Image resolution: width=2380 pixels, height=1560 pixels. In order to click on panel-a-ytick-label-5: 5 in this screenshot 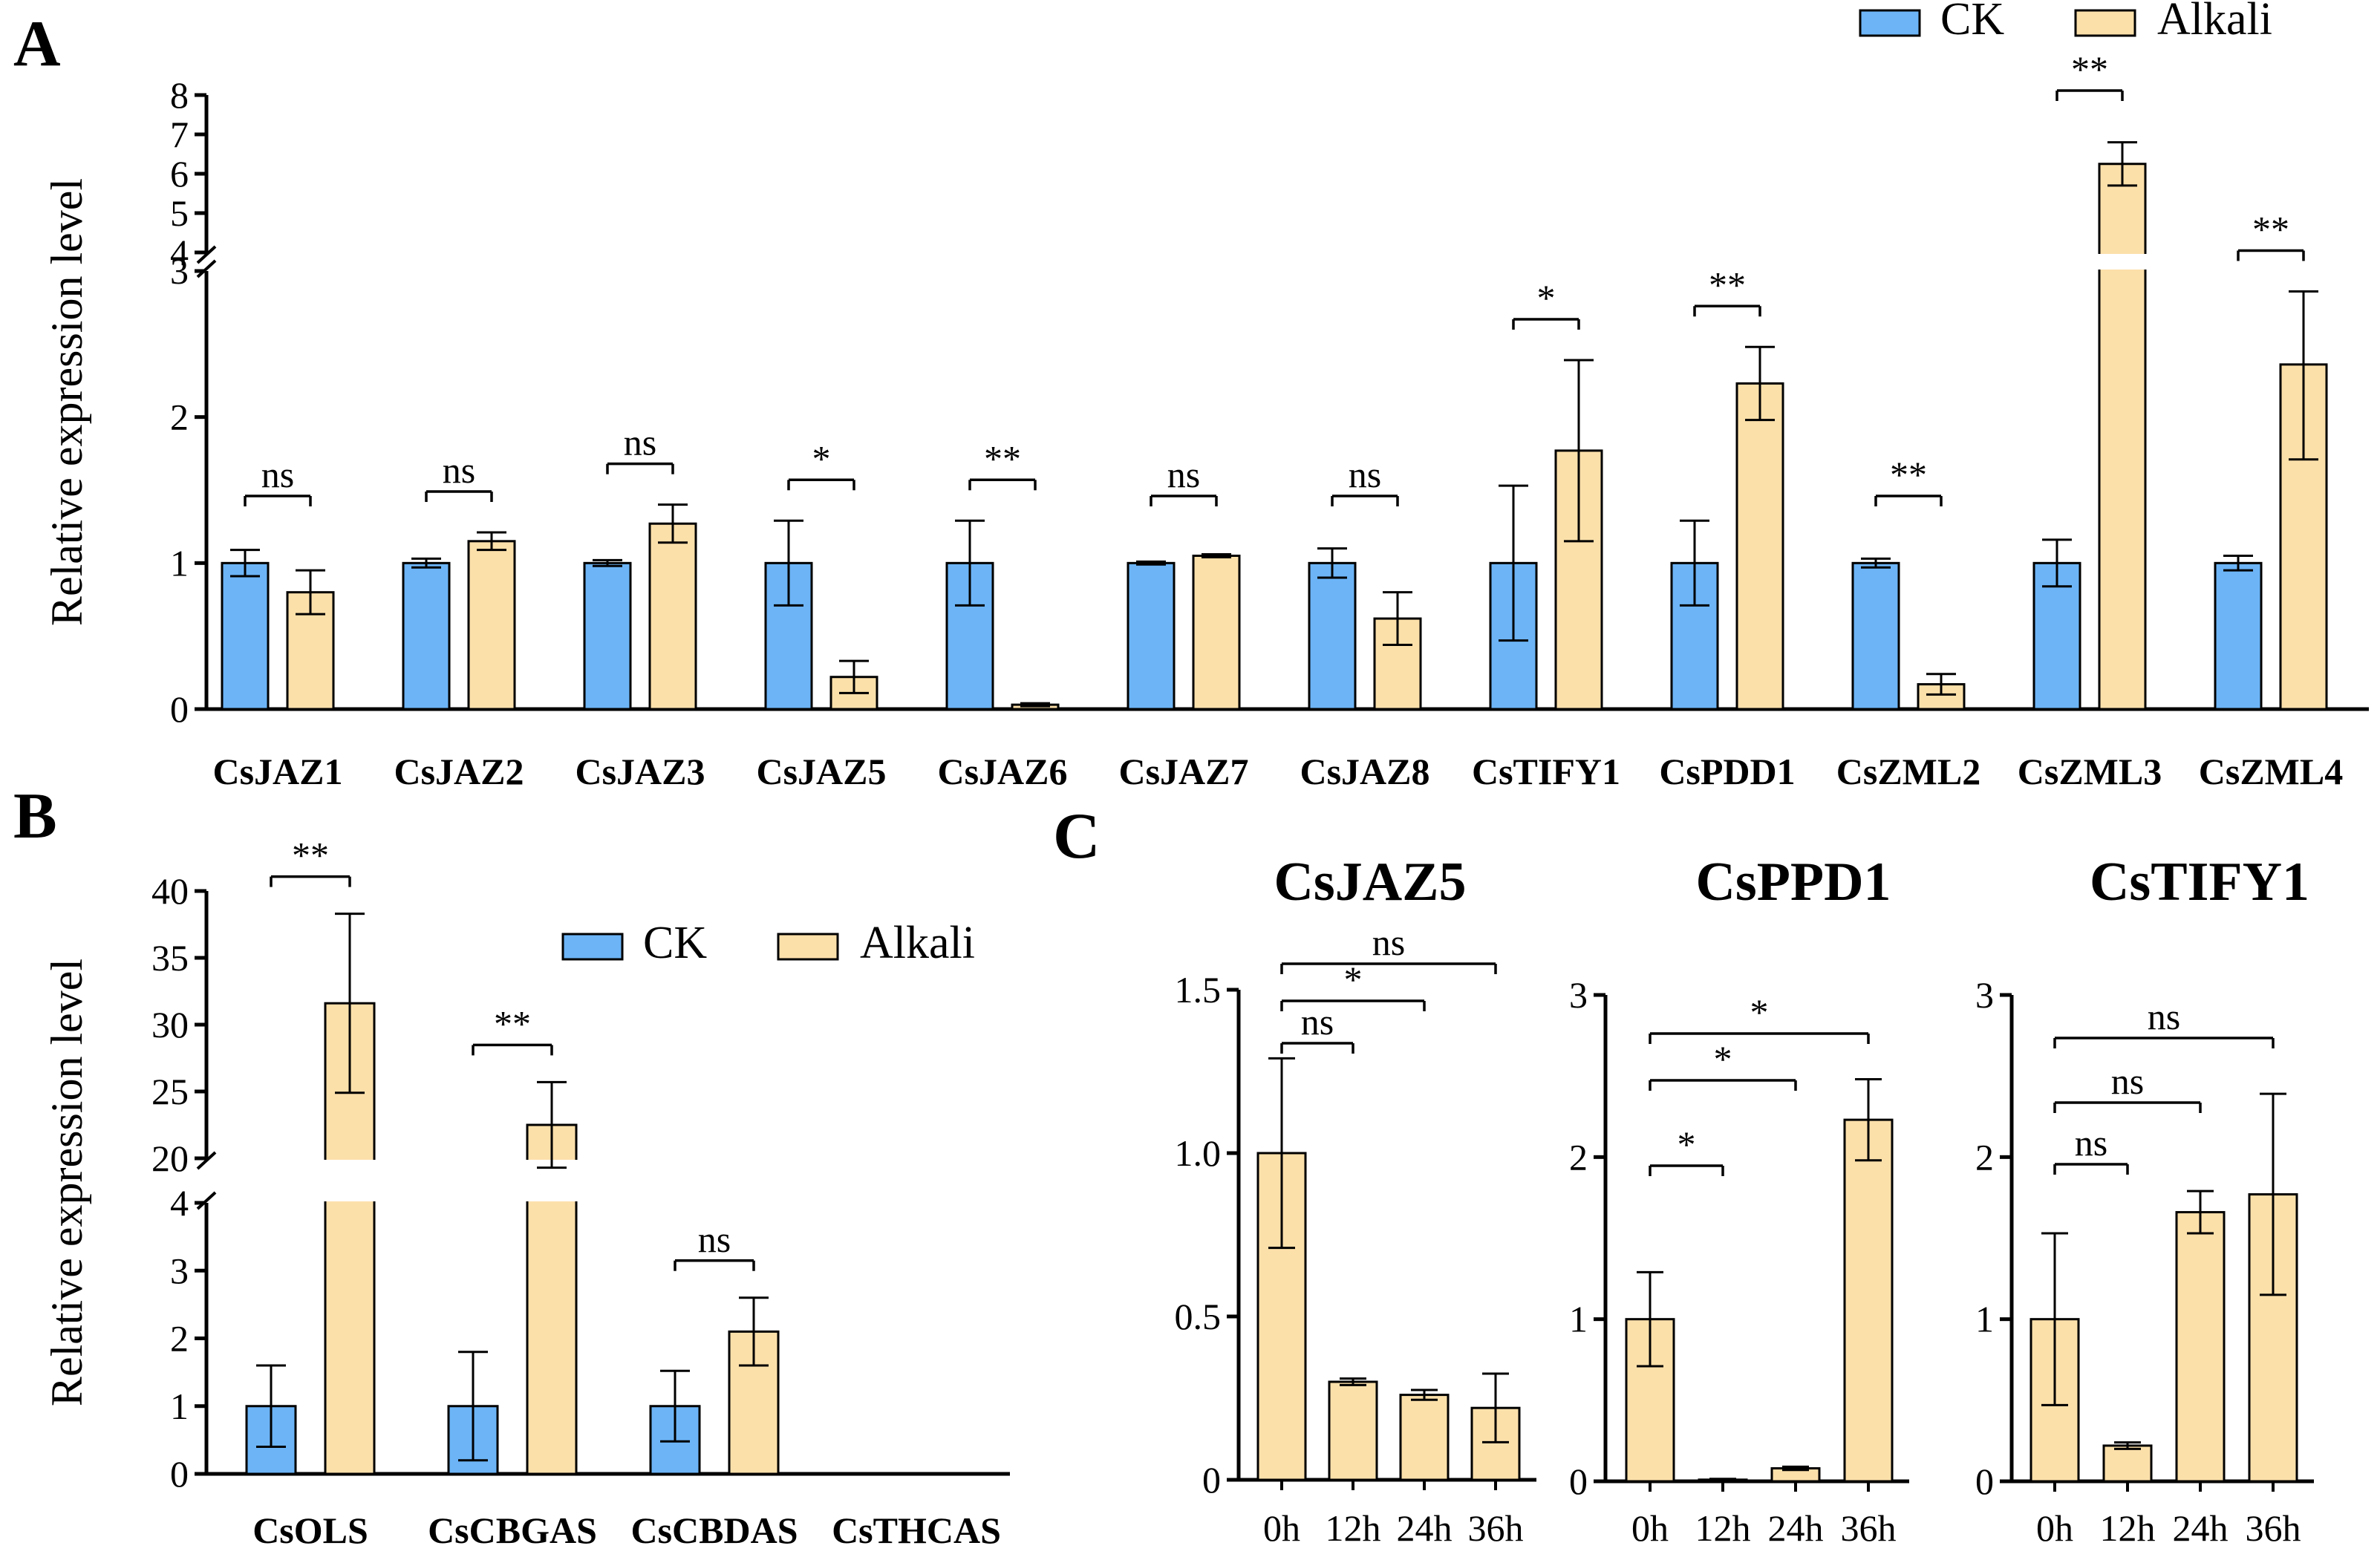, I will do `click(180, 213)`.